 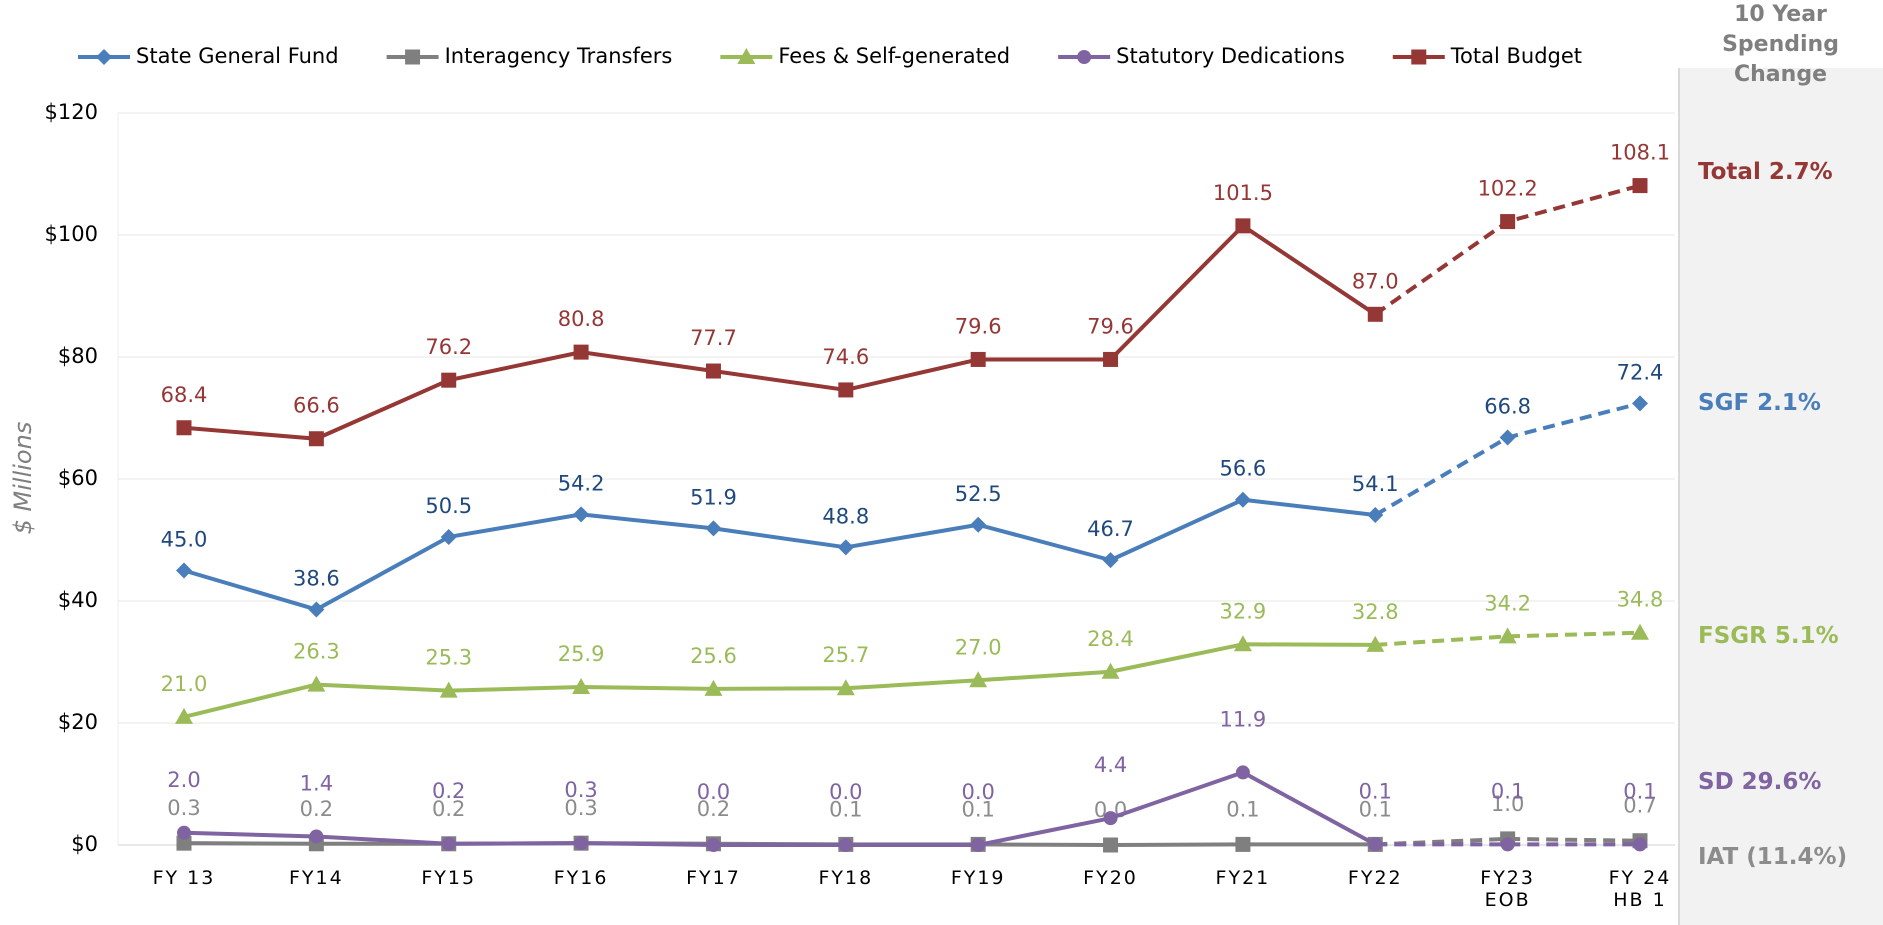 What do you see at coordinates (1110, 878) in the screenshot?
I see `x-tick-label: FY20` at bounding box center [1110, 878].